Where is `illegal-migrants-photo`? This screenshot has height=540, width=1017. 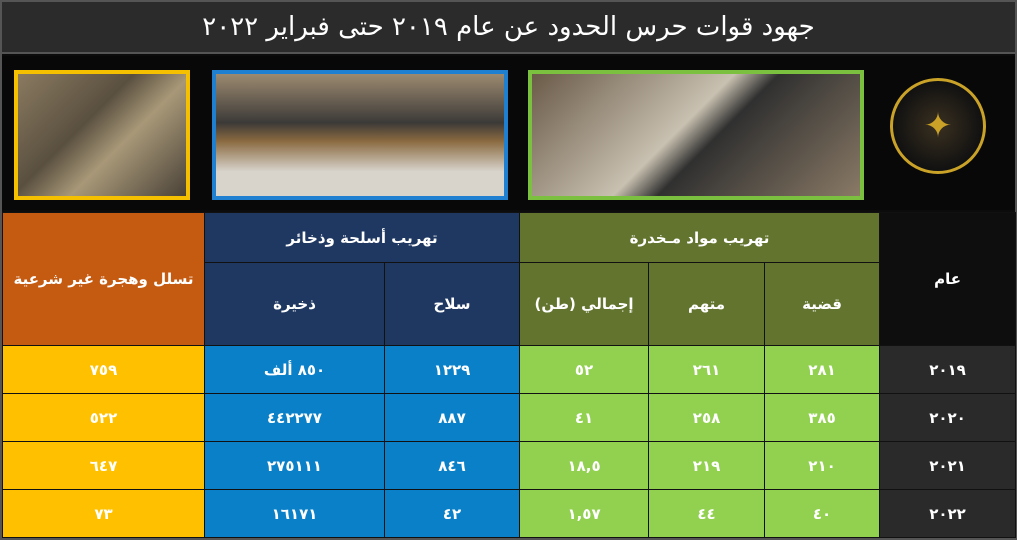 illegal-migrants-photo is located at coordinates (102, 135).